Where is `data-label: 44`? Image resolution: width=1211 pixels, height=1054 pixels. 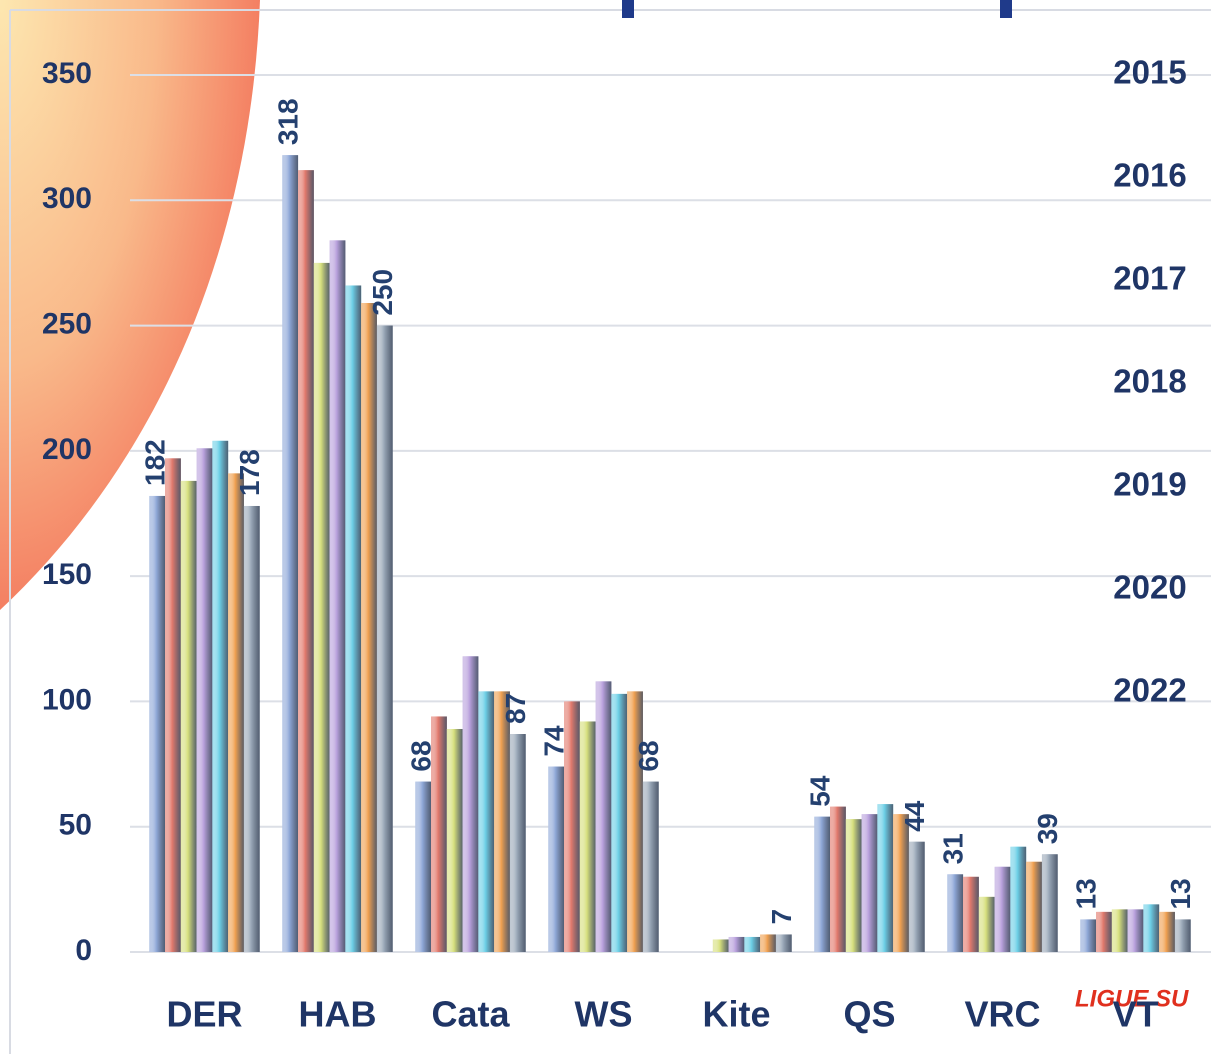 data-label: 44 is located at coordinates (914, 816).